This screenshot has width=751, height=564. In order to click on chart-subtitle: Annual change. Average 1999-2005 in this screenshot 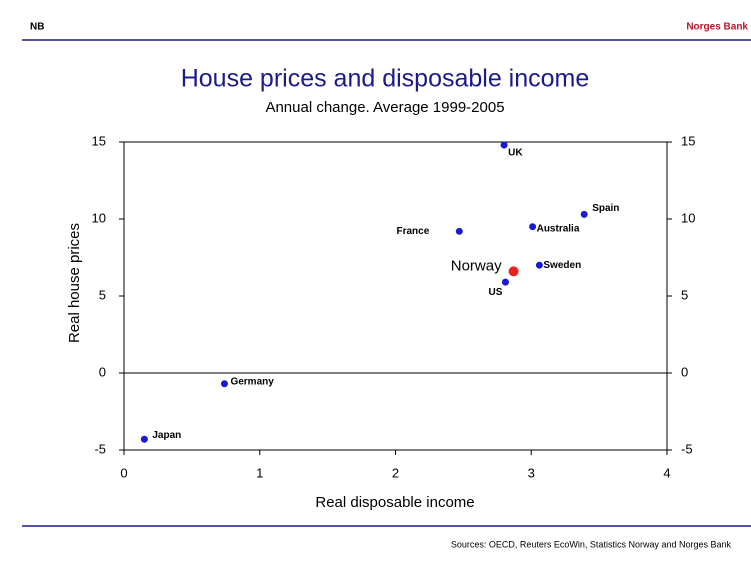, I will do `click(384, 107)`.